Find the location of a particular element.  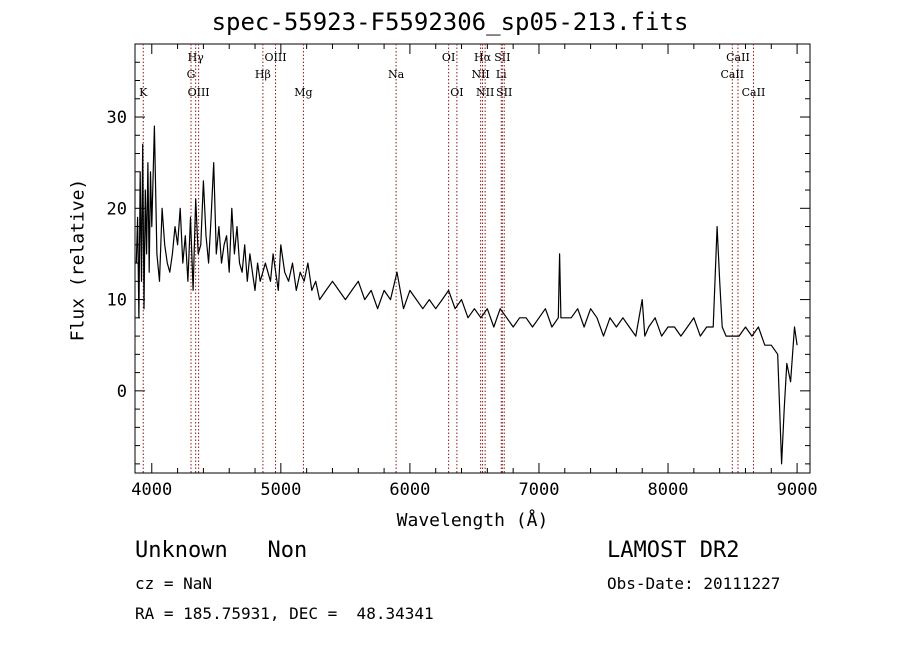

spectral-line-label: Li is located at coordinates (501, 74).